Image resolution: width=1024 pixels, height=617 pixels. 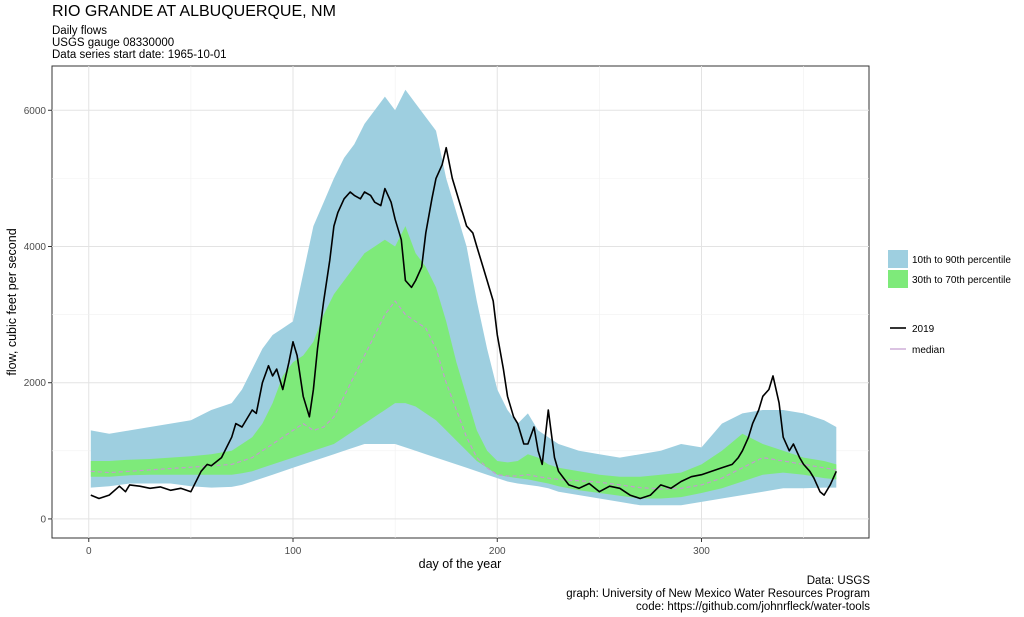 What do you see at coordinates (89, 551) in the screenshot?
I see `x-tick-label: 0` at bounding box center [89, 551].